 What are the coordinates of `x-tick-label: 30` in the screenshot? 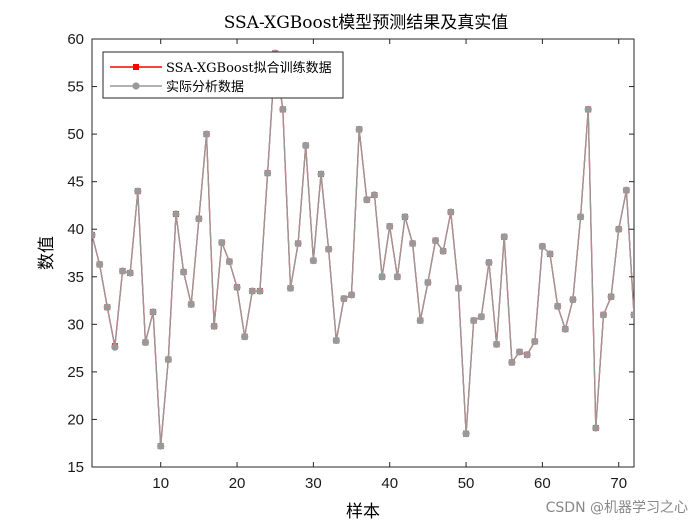 It's located at (313, 483).